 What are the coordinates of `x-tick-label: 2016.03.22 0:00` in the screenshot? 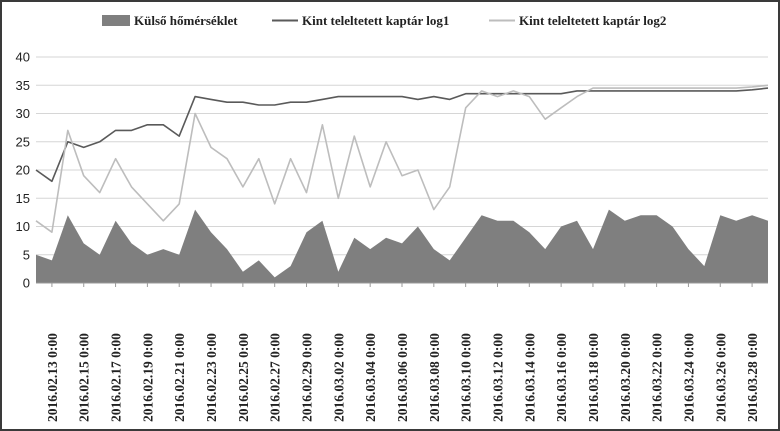 It's located at (657, 377).